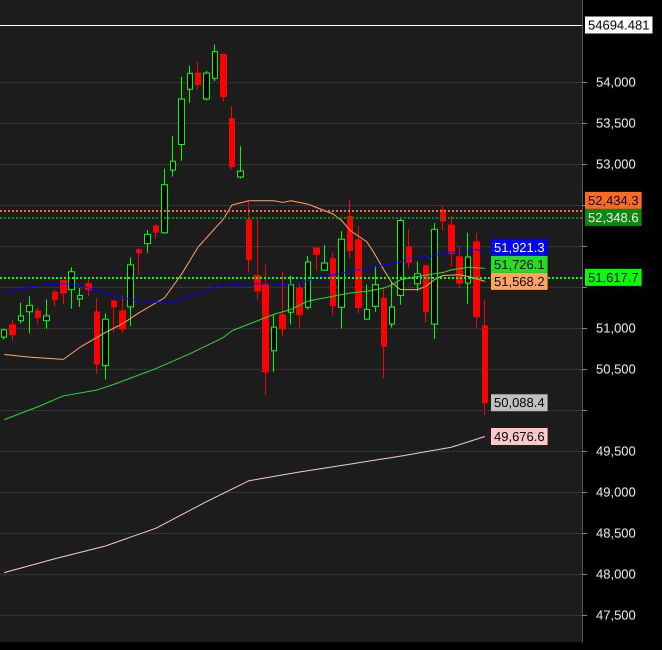 This screenshot has height=650, width=662. Describe the element at coordinates (616, 328) in the screenshot. I see `y-tick-label: 51,000` at that location.